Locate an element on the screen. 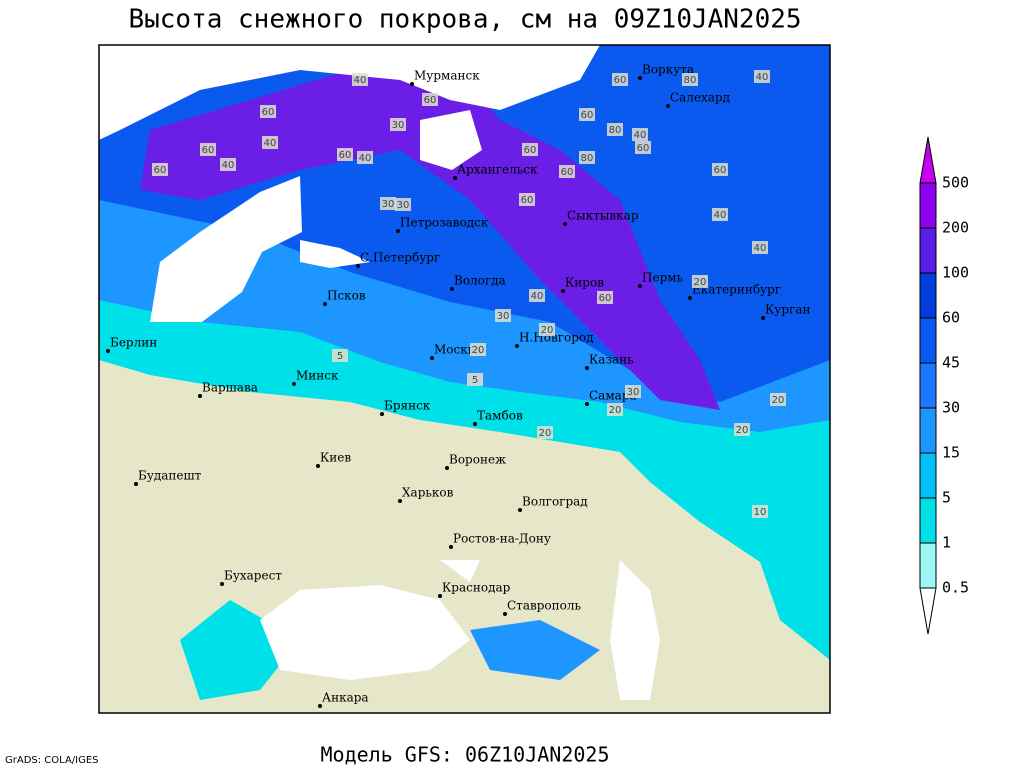  colorbar-label: 100 is located at coordinates (955, 273).